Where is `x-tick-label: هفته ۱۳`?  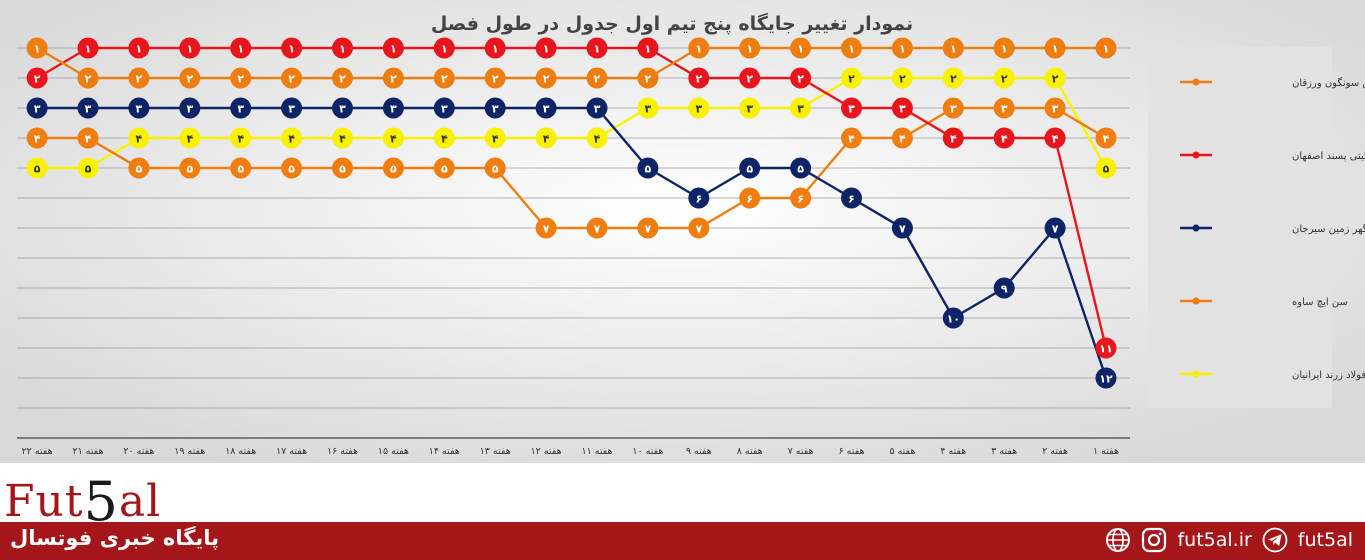
x-tick-label: هفته ۱۳ is located at coordinates (495, 451).